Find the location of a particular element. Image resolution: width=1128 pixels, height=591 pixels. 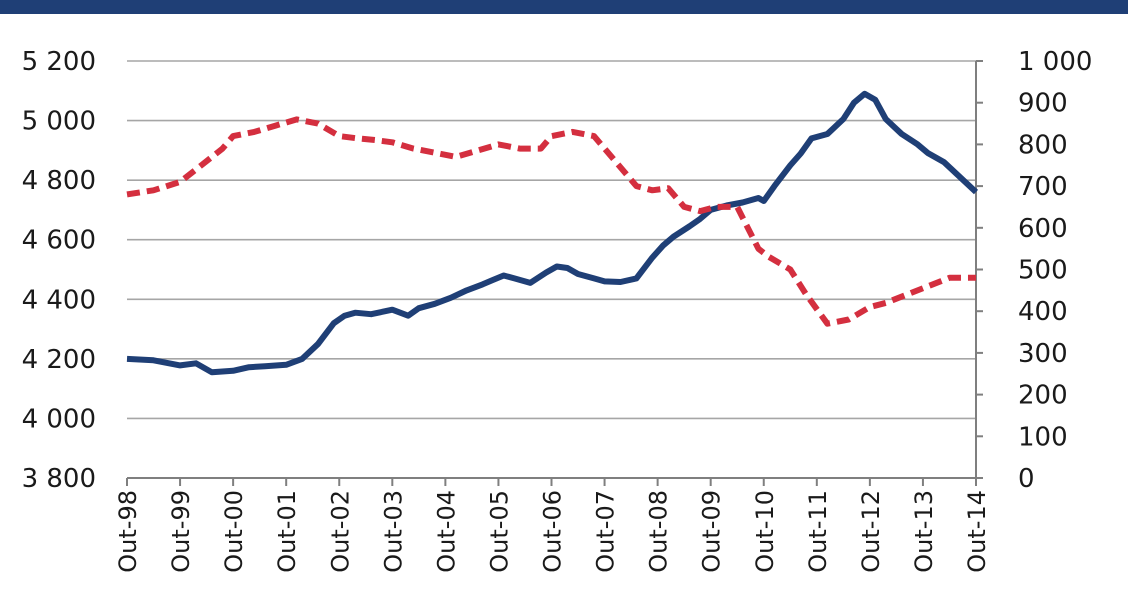

right-y-tick-label: 800 is located at coordinates (1043, 145).